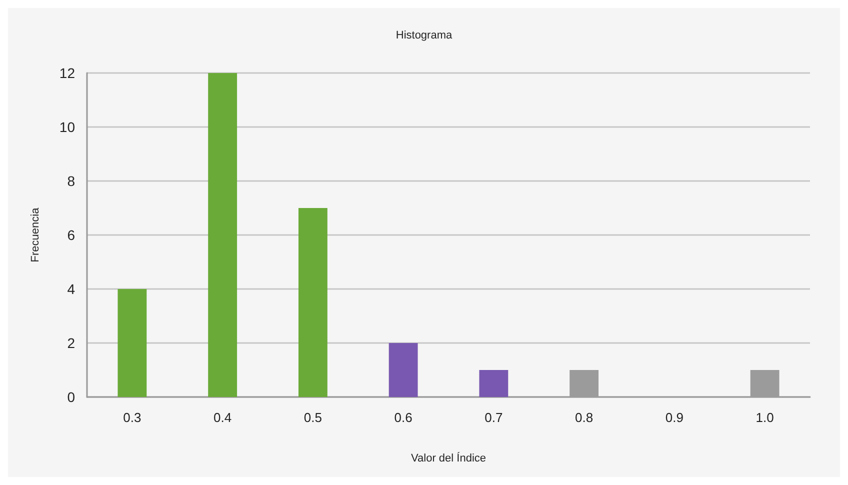 The height and width of the screenshot is (485, 848). I want to click on y-tick-label: 12, so click(67, 73).